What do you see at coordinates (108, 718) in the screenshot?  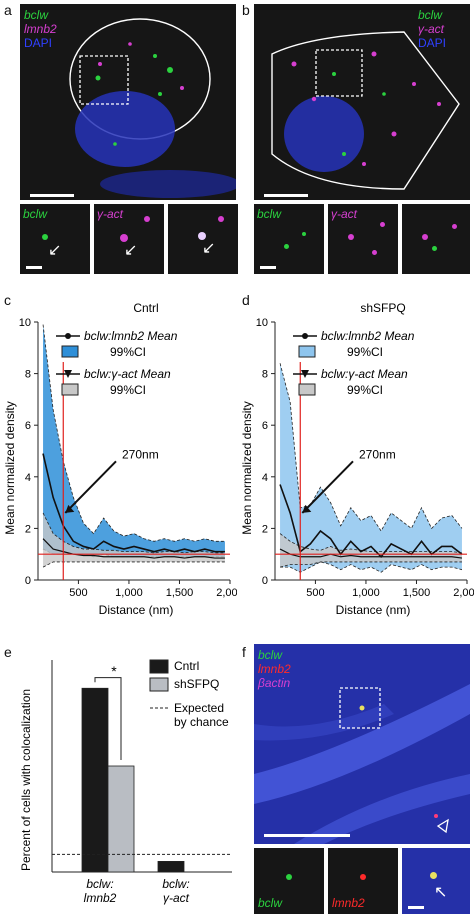 I see `significance-bracket` at bounding box center [108, 718].